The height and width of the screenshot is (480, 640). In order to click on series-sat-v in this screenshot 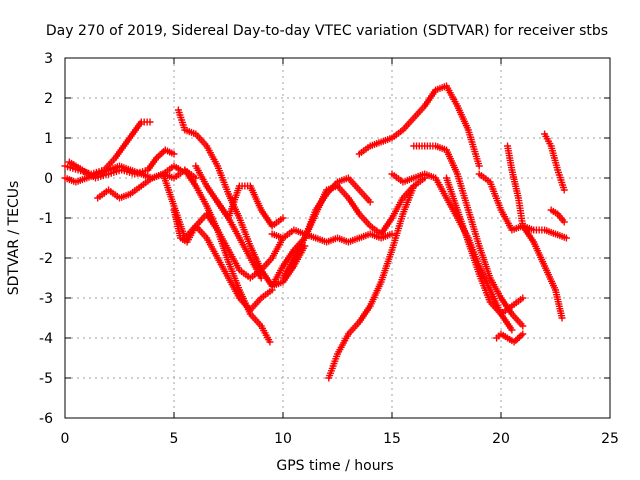, I will do `click(557, 216)`.